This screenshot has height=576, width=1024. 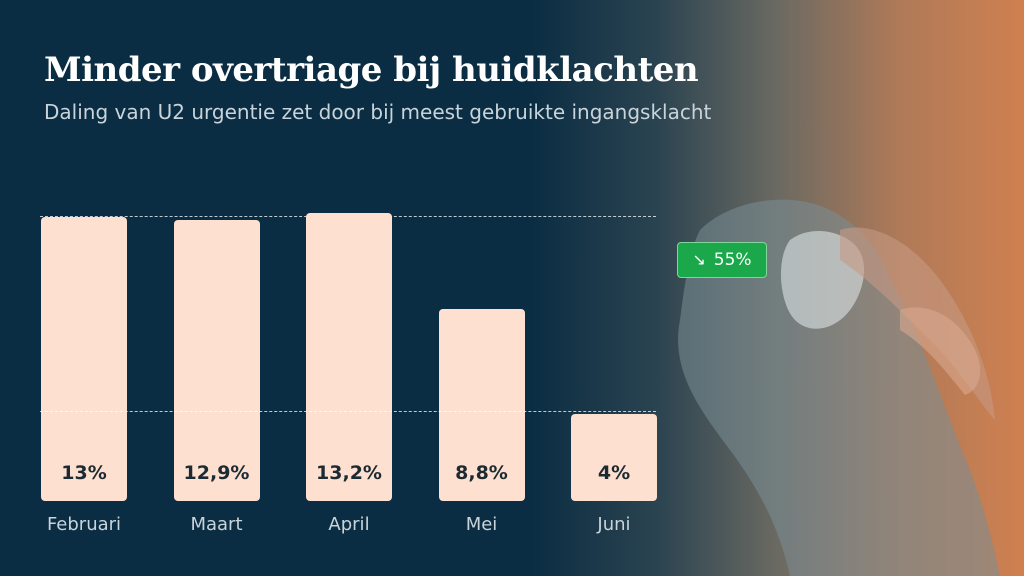 What do you see at coordinates (216, 360) in the screenshot?
I see `bar-maart` at bounding box center [216, 360].